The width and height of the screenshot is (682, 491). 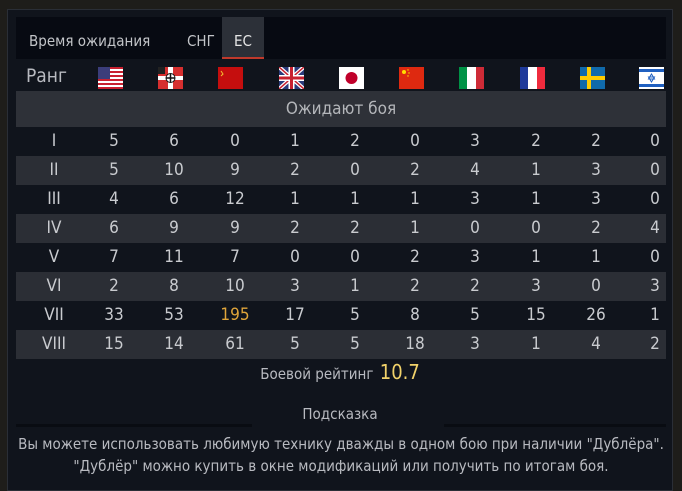 What do you see at coordinates (235, 344) in the screenshot?
I see `count-cell-ussr: 61` at bounding box center [235, 344].